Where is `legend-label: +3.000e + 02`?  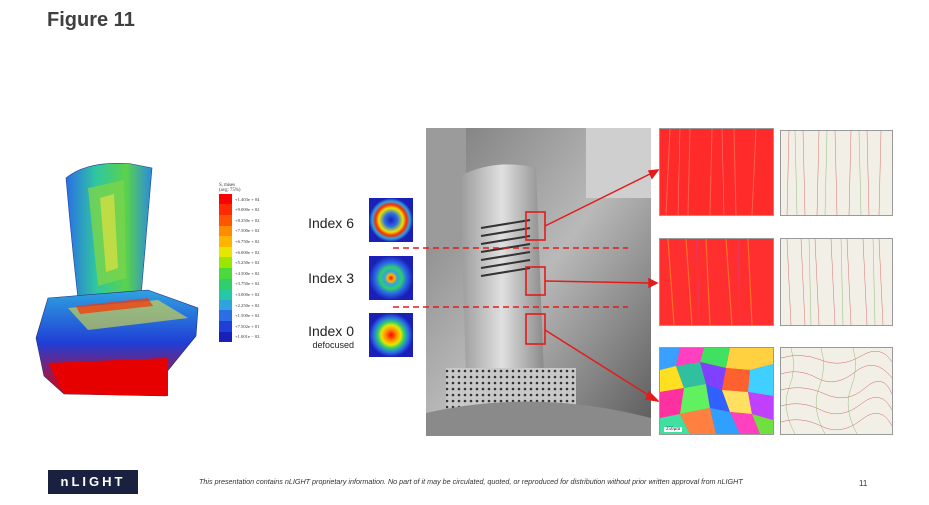
legend-label: +3.000e + 02 is located at coordinates (247, 294).